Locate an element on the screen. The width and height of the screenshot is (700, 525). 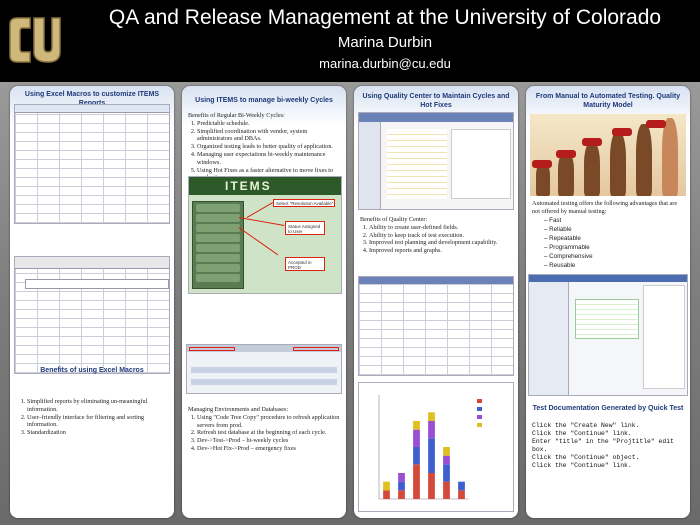
environment-item: Dev->Hot Fix->Prod – emergency fixes is located at coordinates (269, 449).